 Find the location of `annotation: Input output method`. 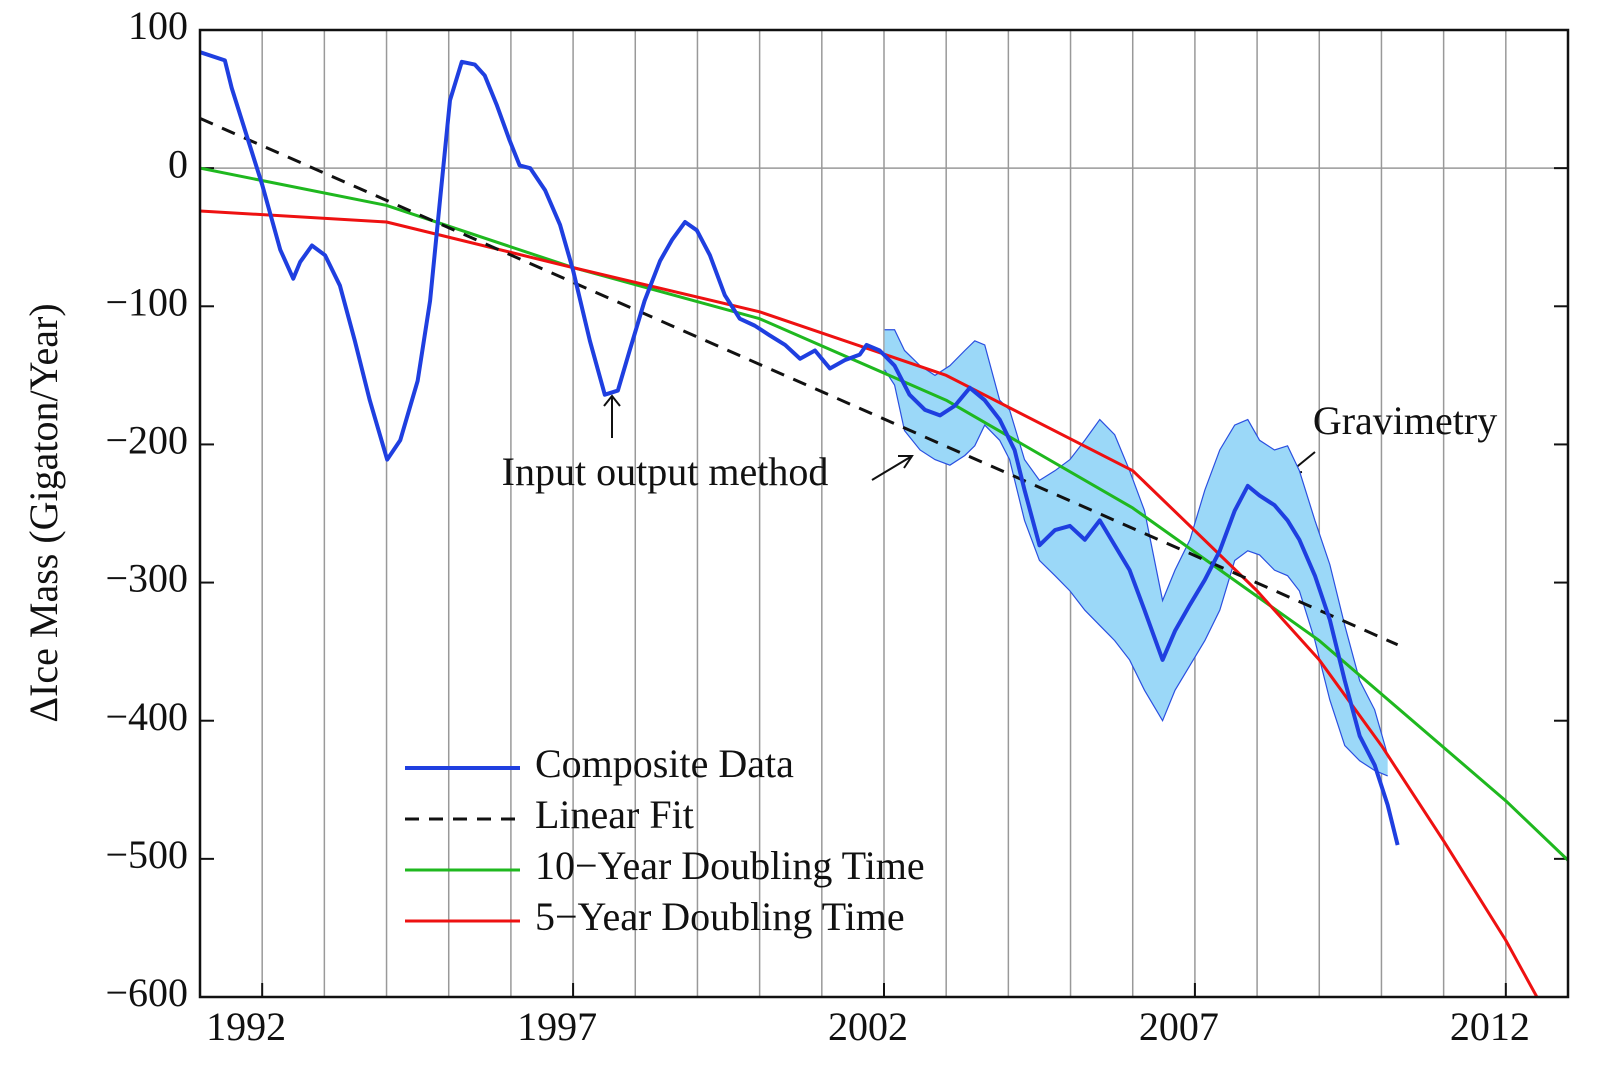

annotation: Input output method is located at coordinates (665, 471).